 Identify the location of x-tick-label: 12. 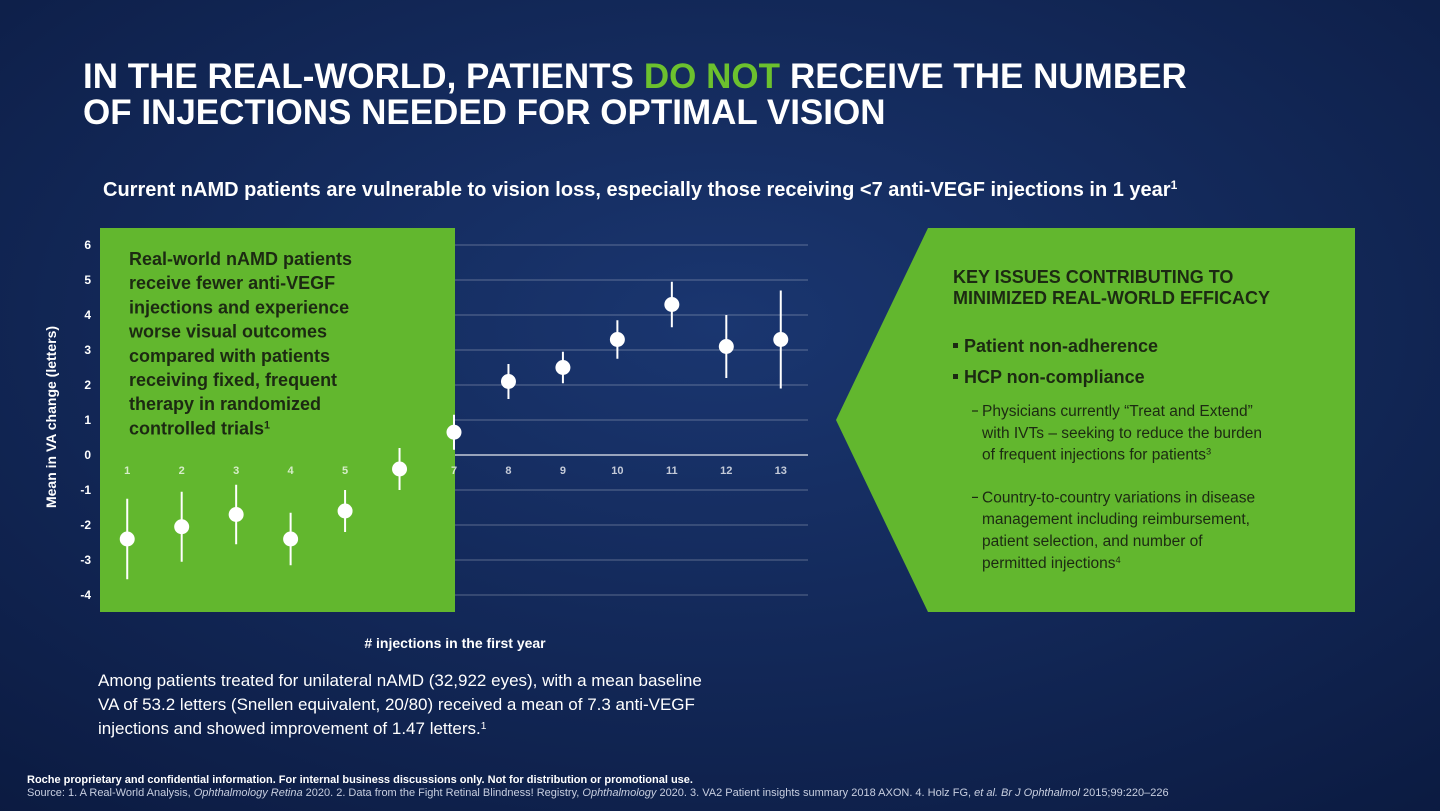
(726, 471).